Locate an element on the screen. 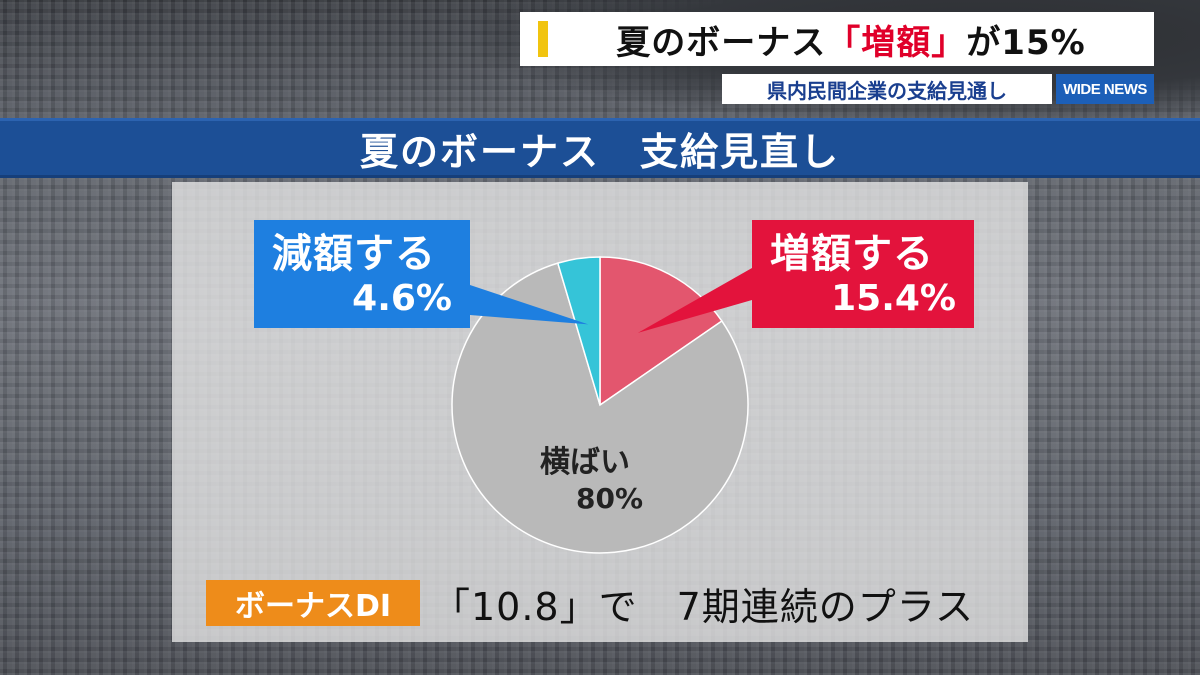 This screenshot has height=675, width=1200. callout-increase-value: 15.4% is located at coordinates (893, 298).